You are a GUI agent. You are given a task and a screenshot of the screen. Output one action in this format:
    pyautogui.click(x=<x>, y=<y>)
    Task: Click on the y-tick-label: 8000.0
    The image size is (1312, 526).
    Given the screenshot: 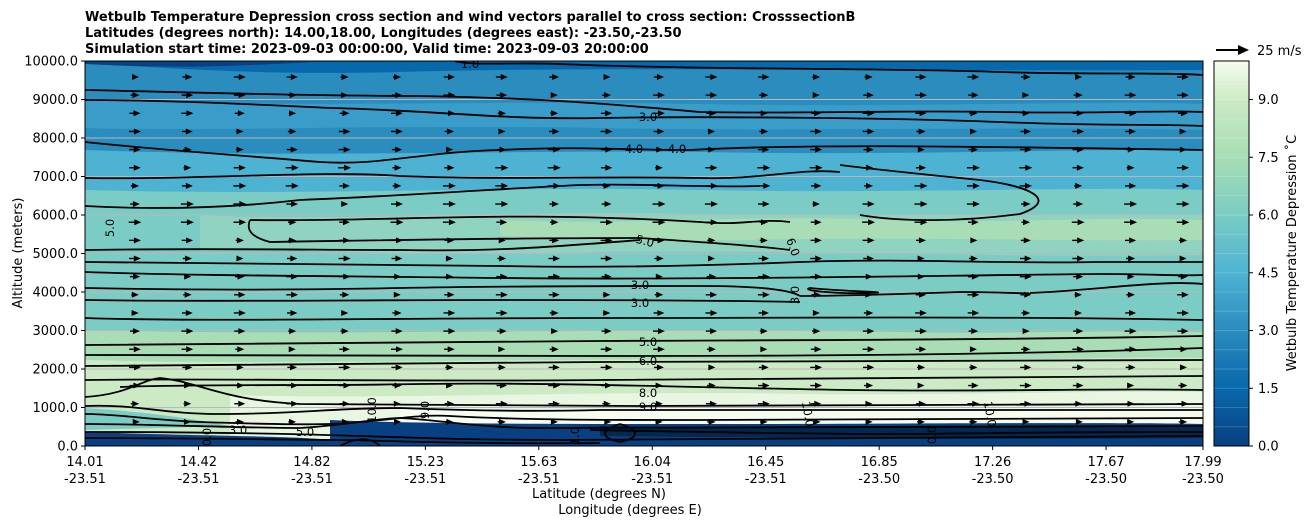 What is the action you would take?
    pyautogui.click(x=56, y=139)
    